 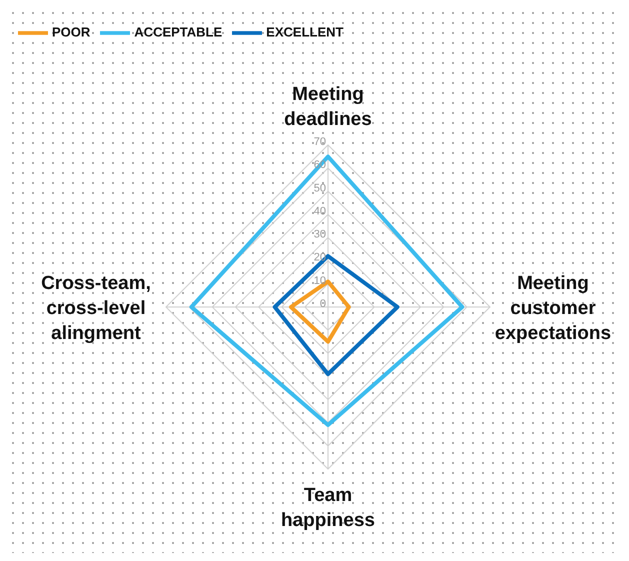 What do you see at coordinates (320, 211) in the screenshot?
I see `y-tick-label: 40` at bounding box center [320, 211].